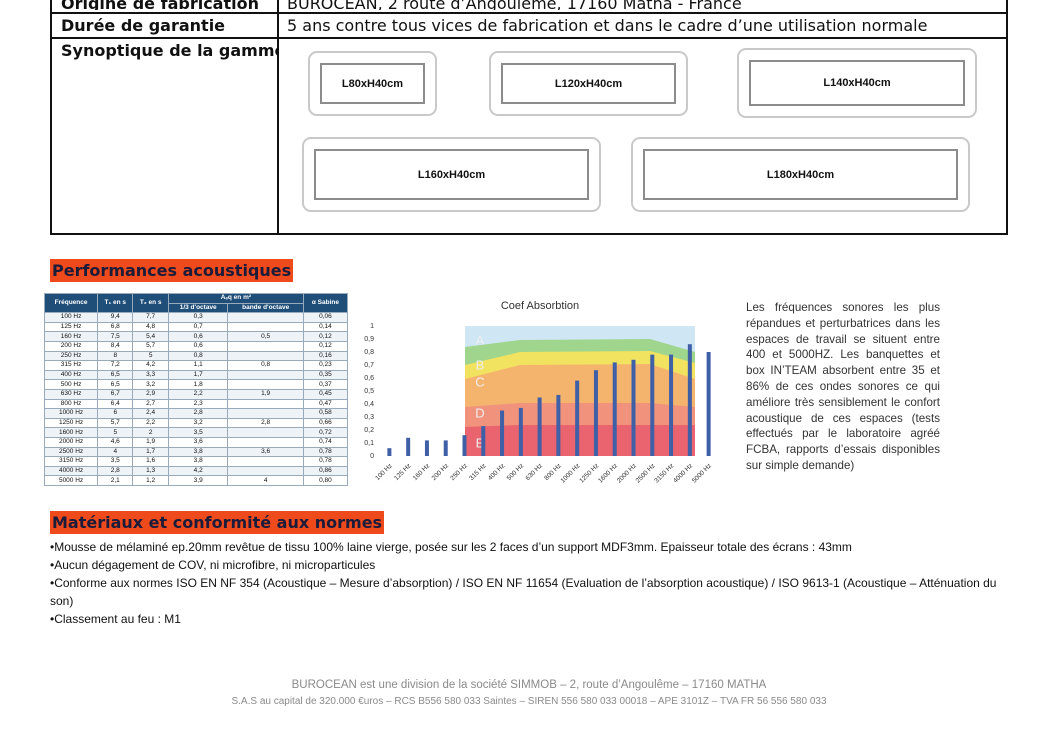  Describe the element at coordinates (115, 452) in the screenshot. I see `table-cell: 4` at that location.